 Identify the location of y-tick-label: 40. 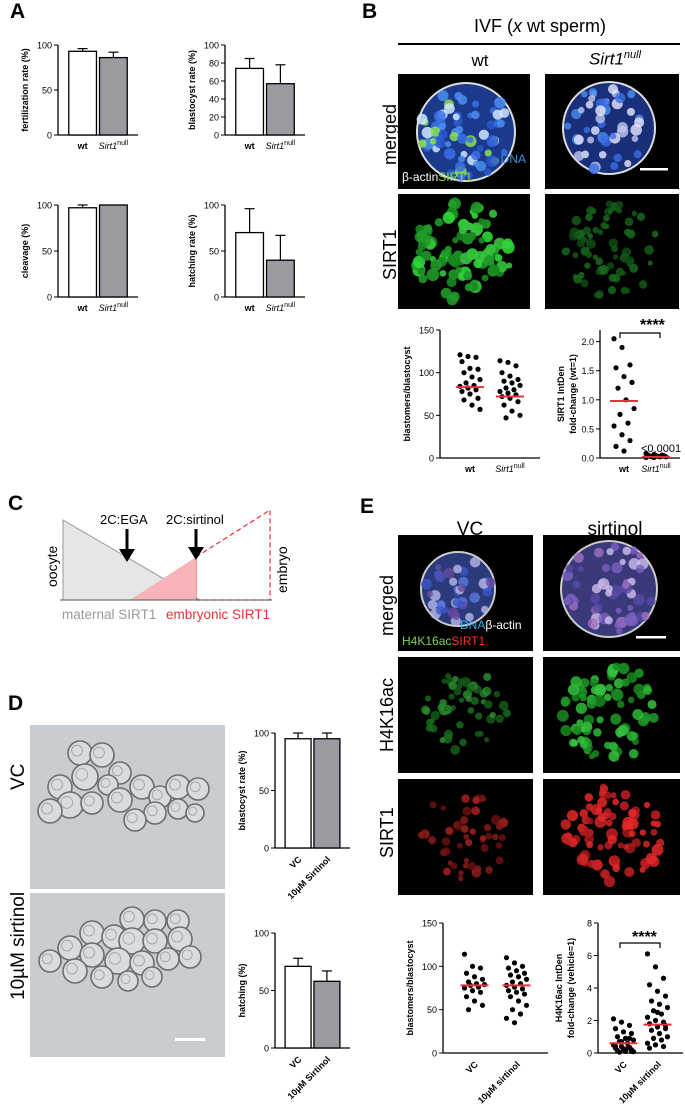
(214, 100).